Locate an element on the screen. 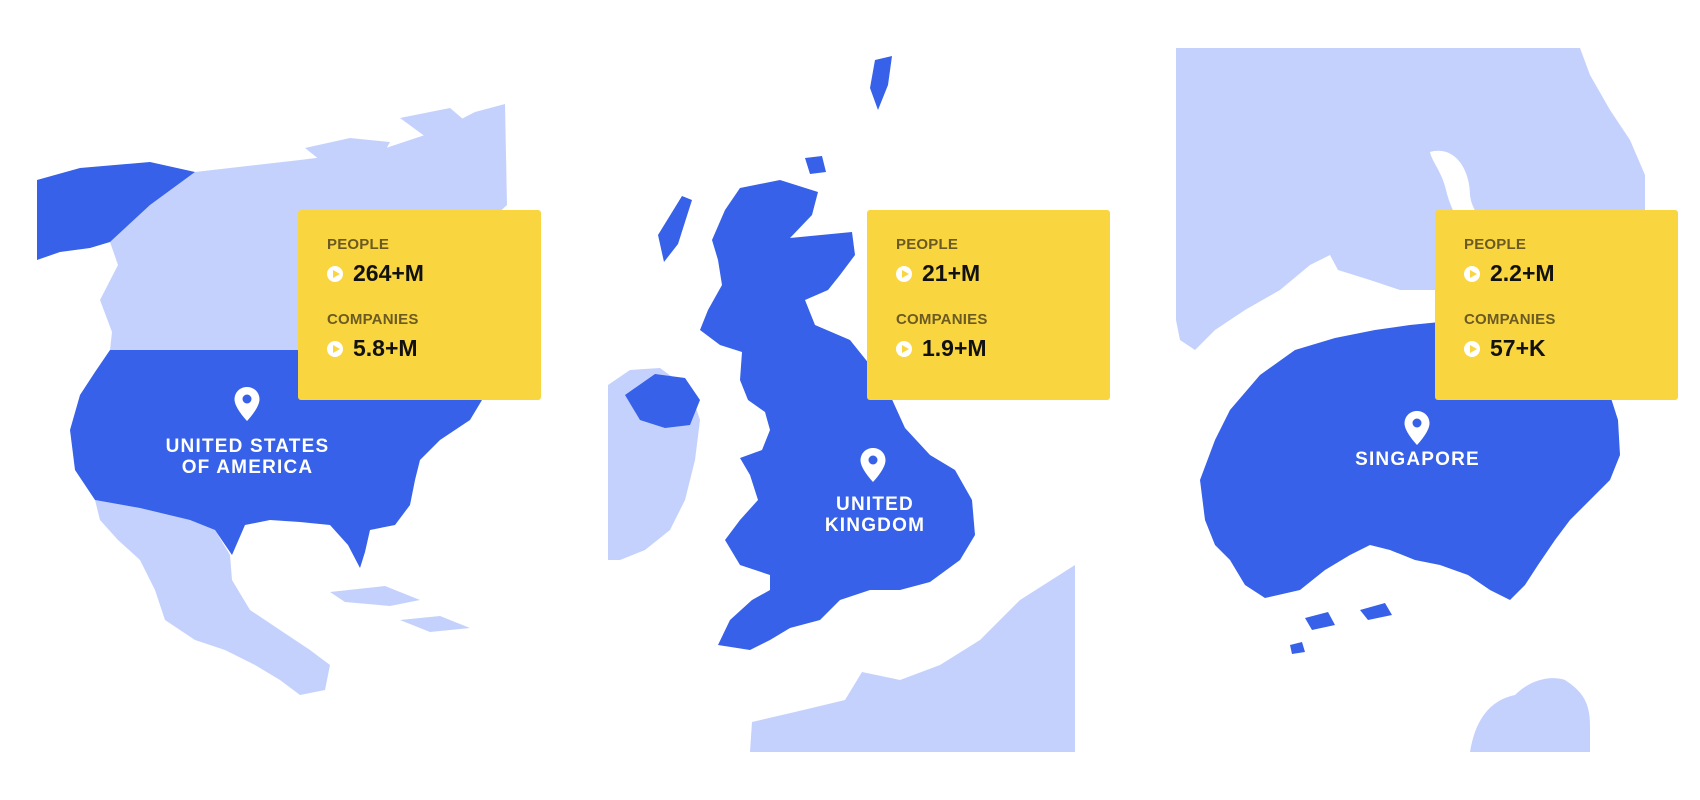 This screenshot has width=1700, height=800. companies-row: 5.8+M is located at coordinates (434, 348).